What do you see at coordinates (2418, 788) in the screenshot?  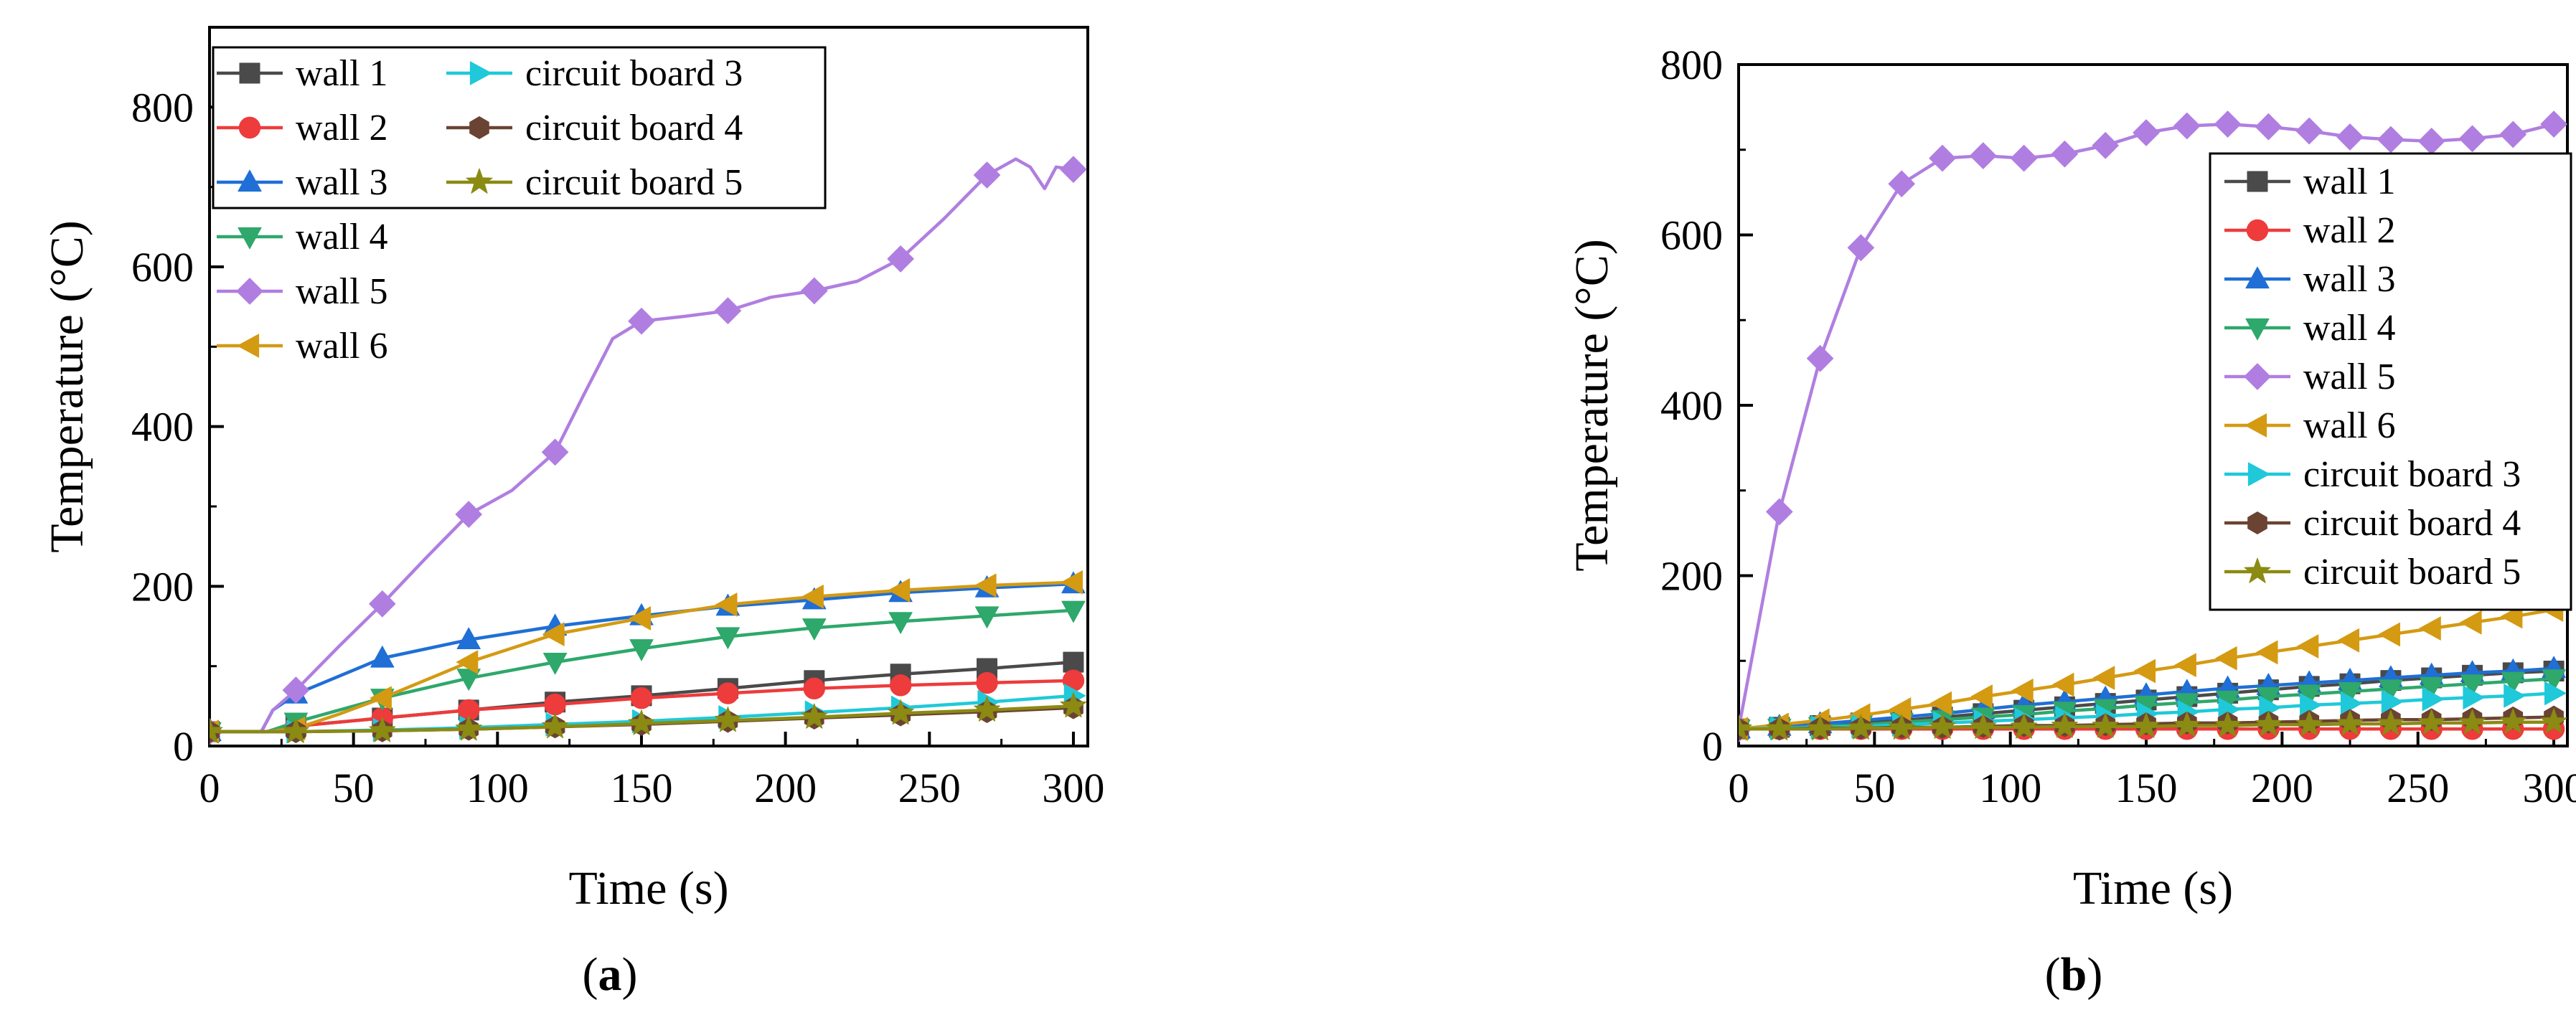 I see `x-tick-label: 250` at bounding box center [2418, 788].